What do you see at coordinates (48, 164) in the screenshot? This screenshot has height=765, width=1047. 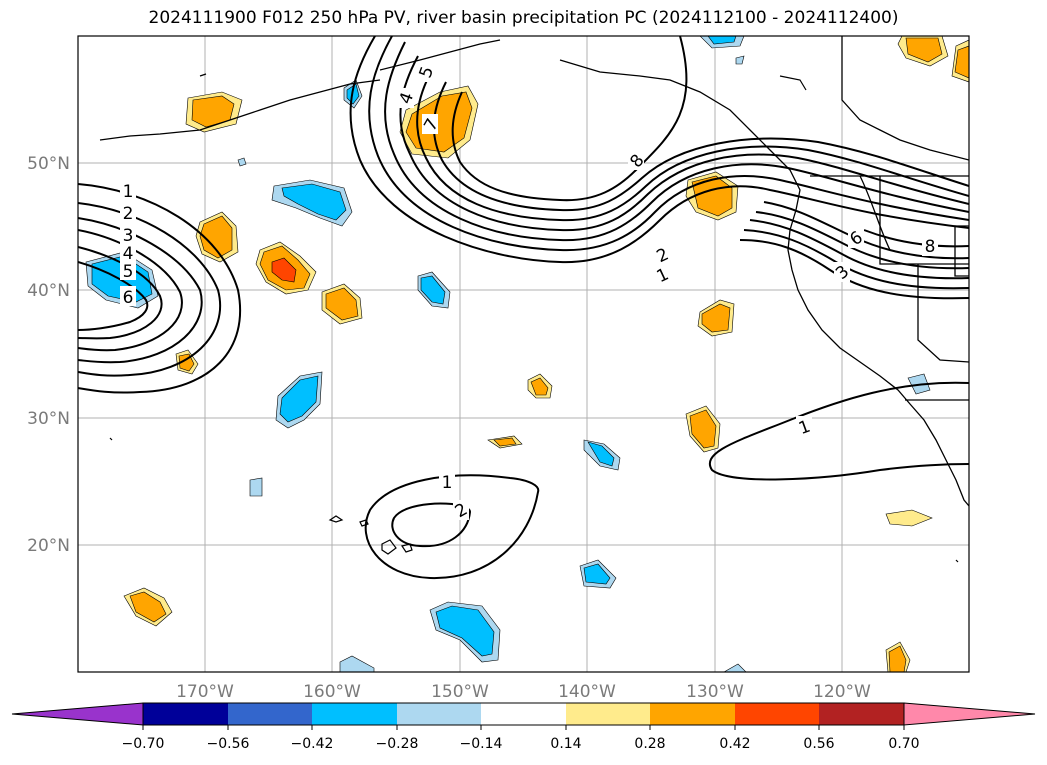 I see `lat-label: 50°N` at bounding box center [48, 164].